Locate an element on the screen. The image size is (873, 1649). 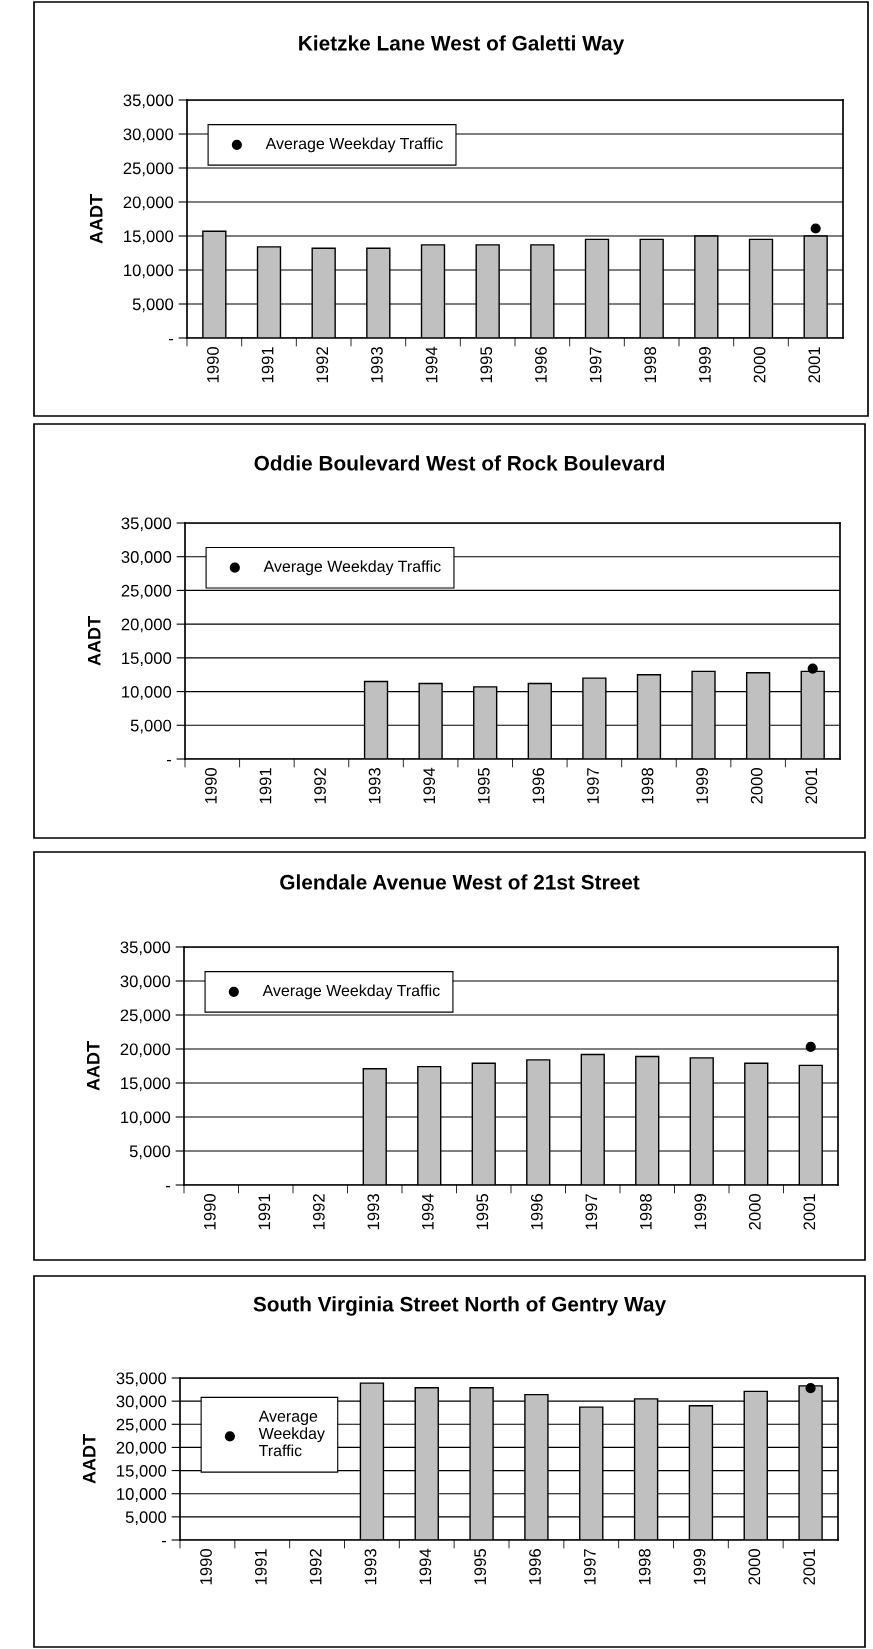
chart-title: South Virginia Street North of Gentry Way is located at coordinates (460, 1306).